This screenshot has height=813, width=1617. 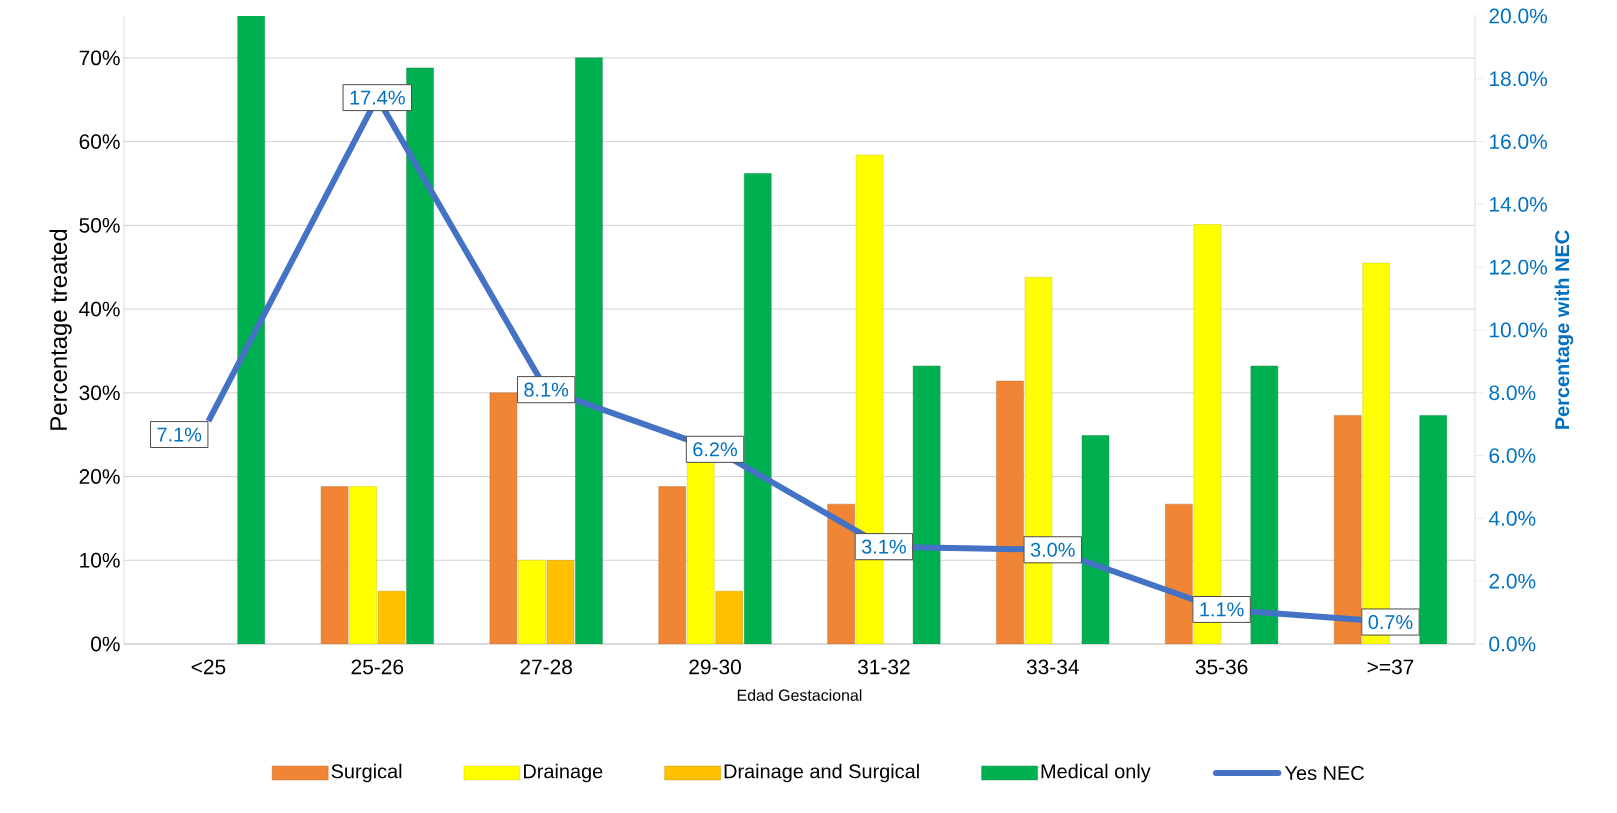 I want to click on y2-tick-label: 12.0%, so click(x=1518, y=267).